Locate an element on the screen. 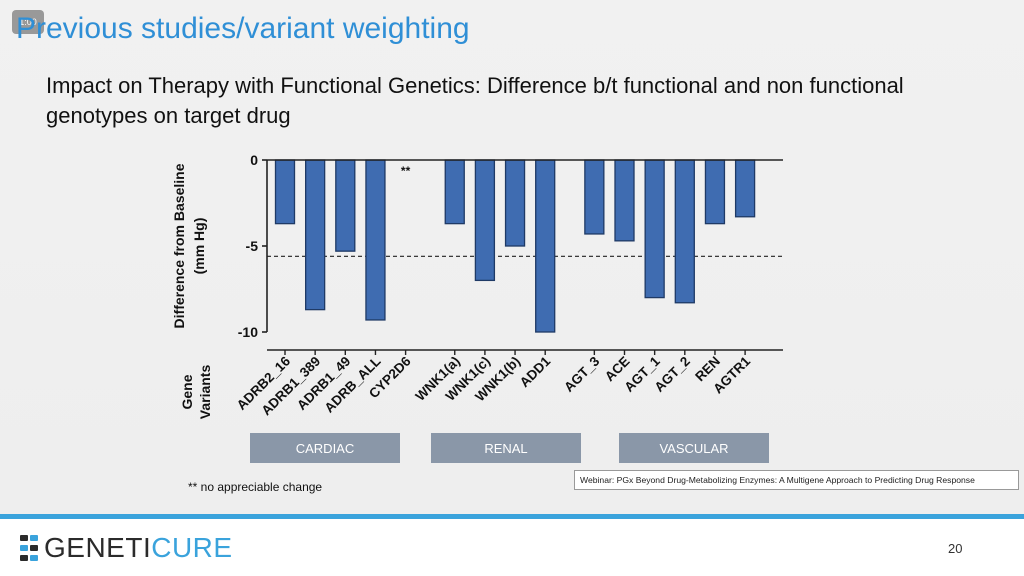  bar-adrb-all is located at coordinates (375, 240).